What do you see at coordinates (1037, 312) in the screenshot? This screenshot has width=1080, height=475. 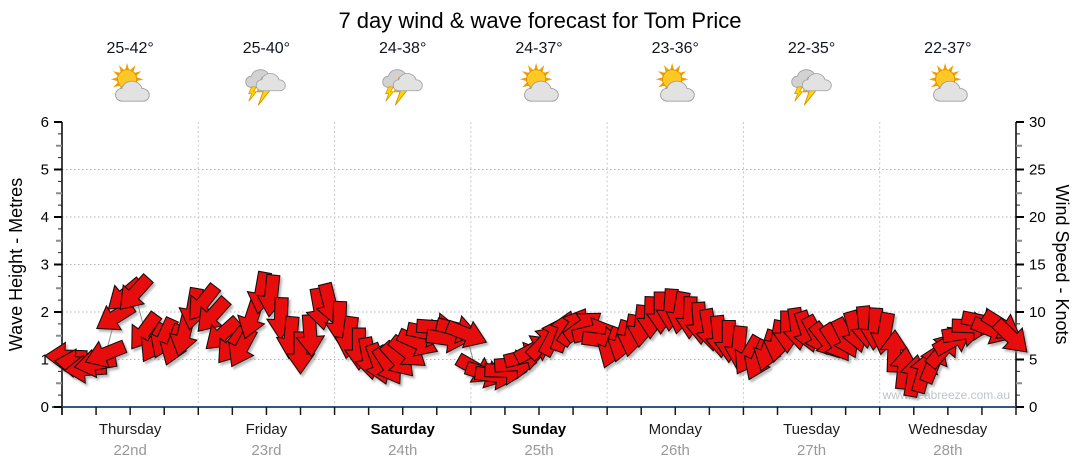 I see `right-axis-tick-label: 10` at bounding box center [1037, 312].